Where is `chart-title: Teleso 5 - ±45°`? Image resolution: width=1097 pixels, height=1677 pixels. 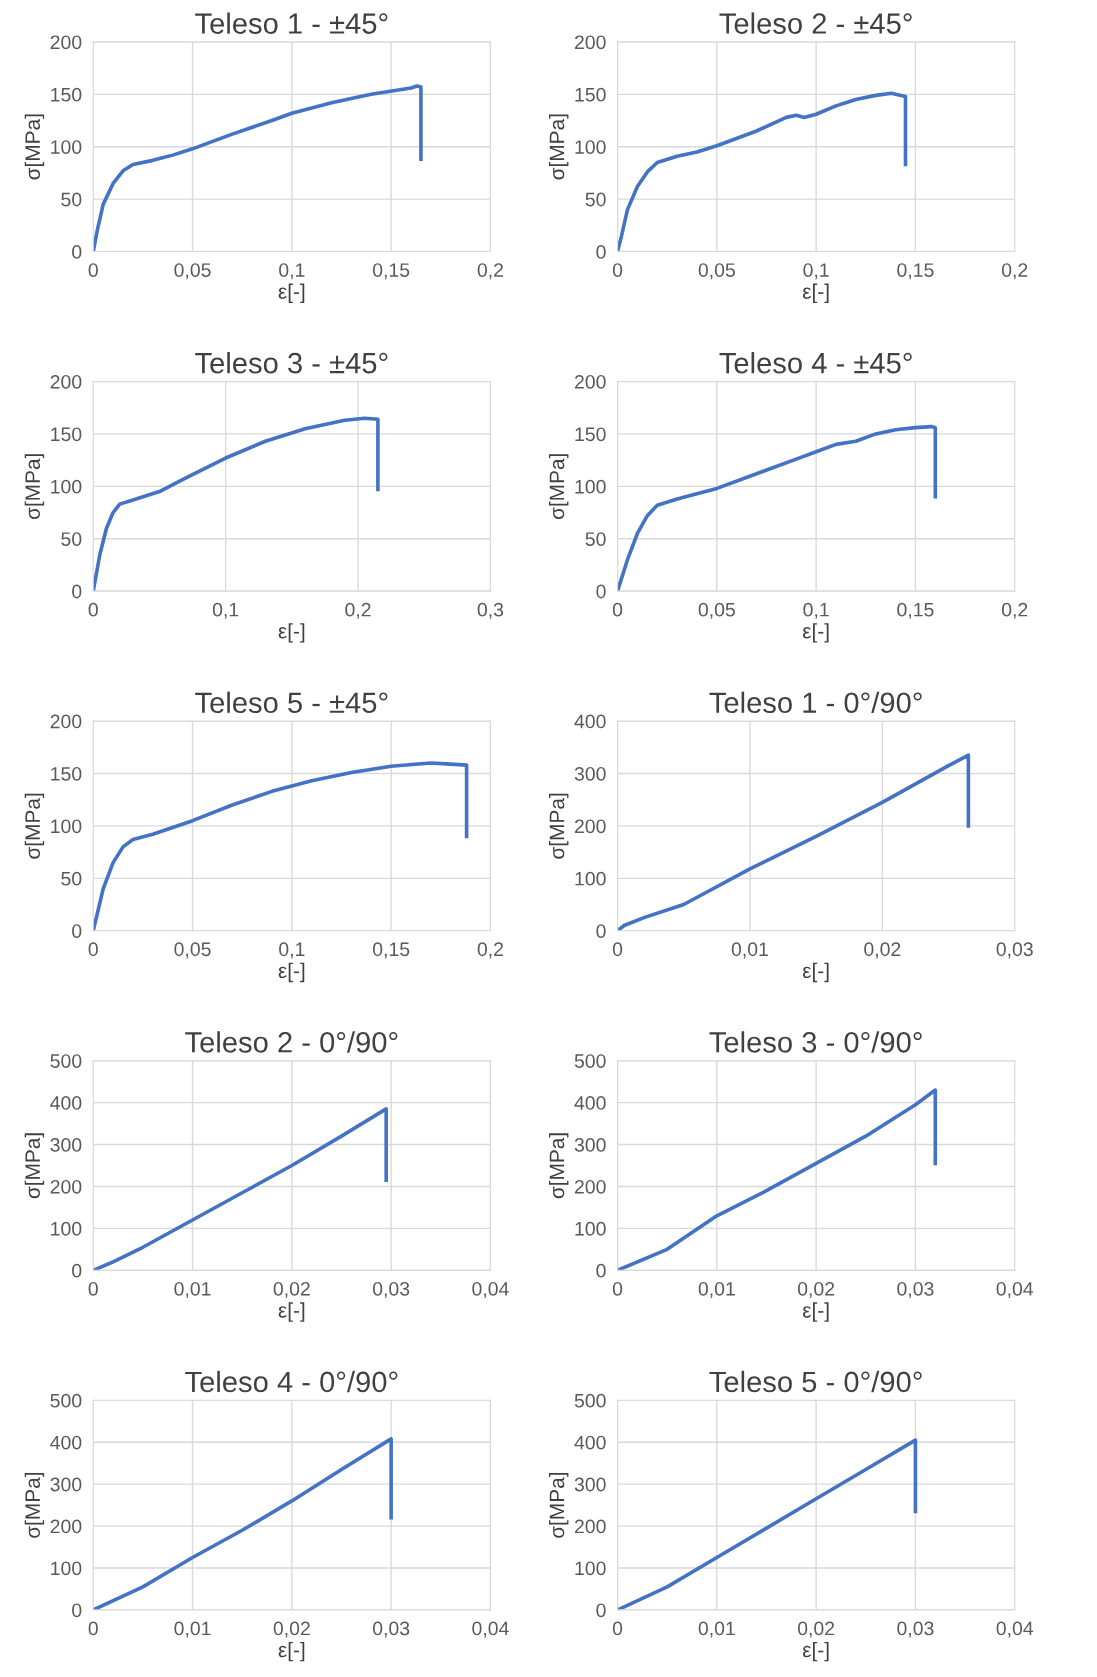 chart-title: Teleso 5 - ±45° is located at coordinates (291, 702).